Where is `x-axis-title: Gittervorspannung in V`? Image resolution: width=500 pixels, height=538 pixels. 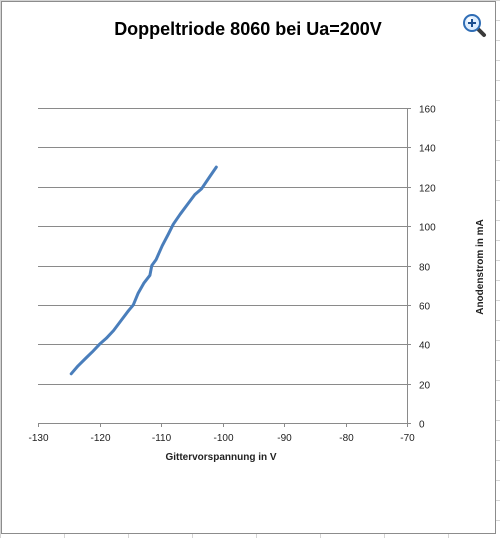 x-axis-title: Gittervorspannung in V is located at coordinates (220, 457).